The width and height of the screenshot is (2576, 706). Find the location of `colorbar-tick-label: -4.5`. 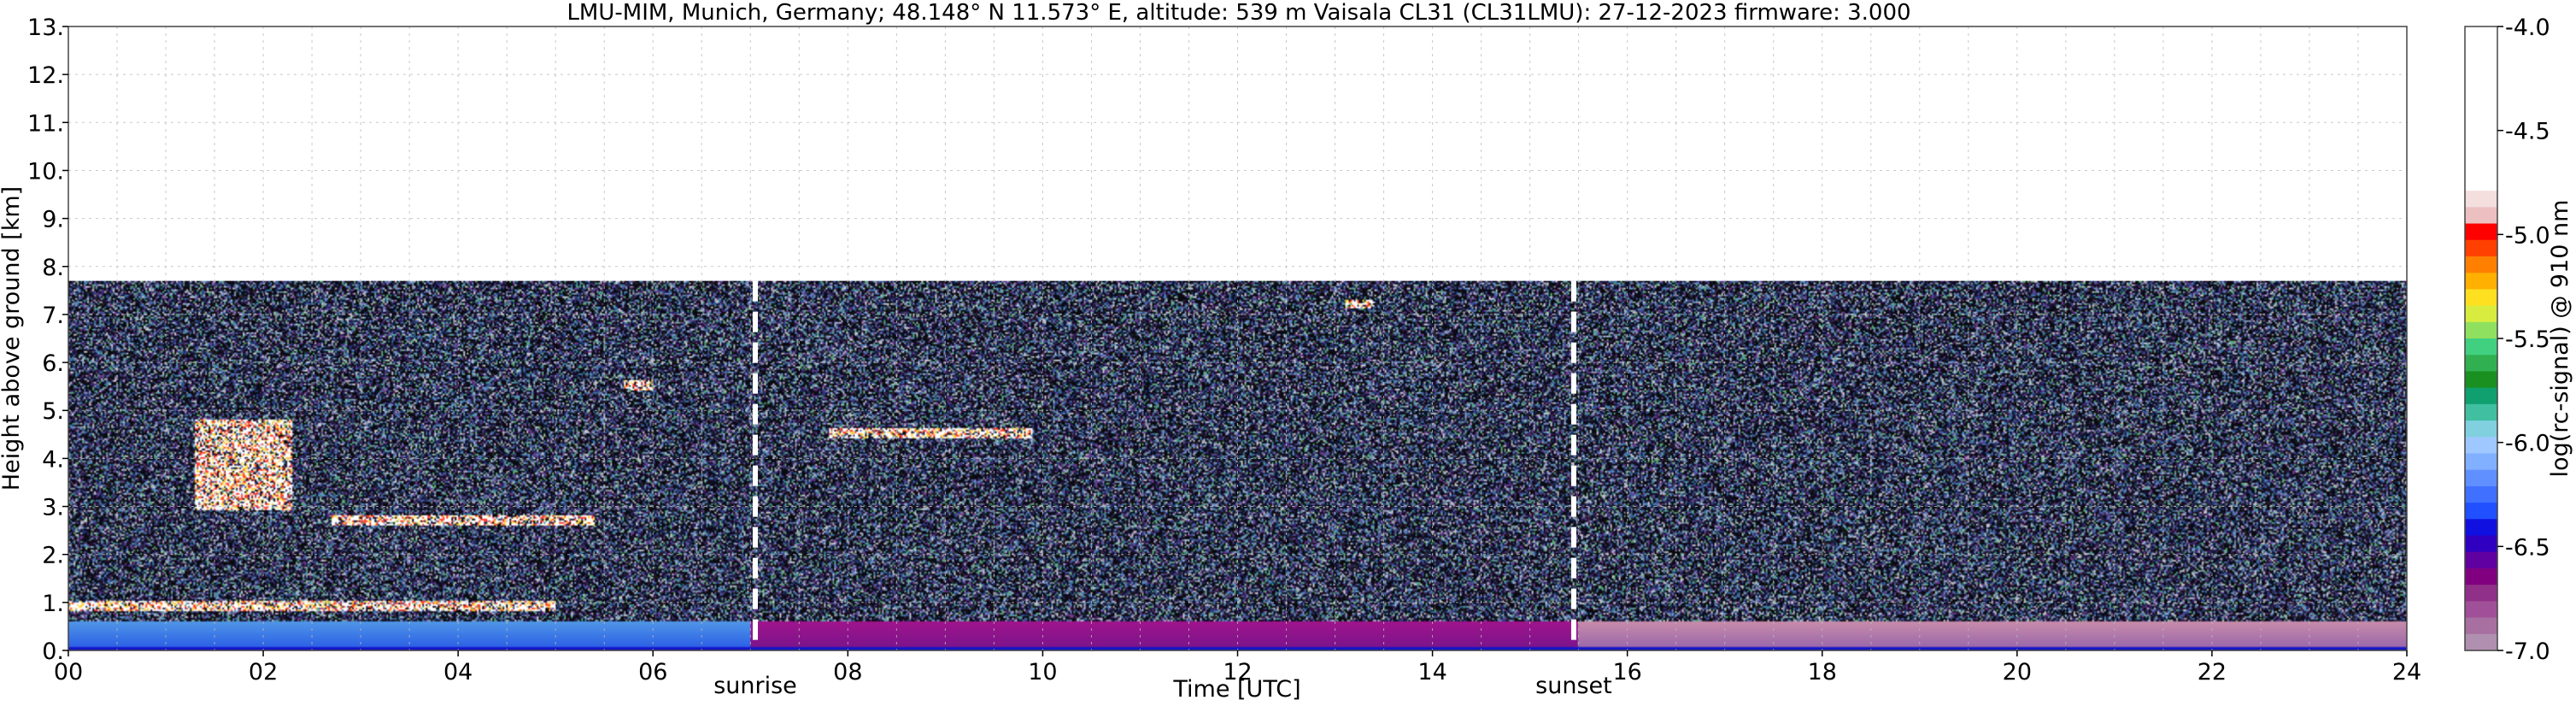

colorbar-tick-label: -4.5 is located at coordinates (2527, 132).